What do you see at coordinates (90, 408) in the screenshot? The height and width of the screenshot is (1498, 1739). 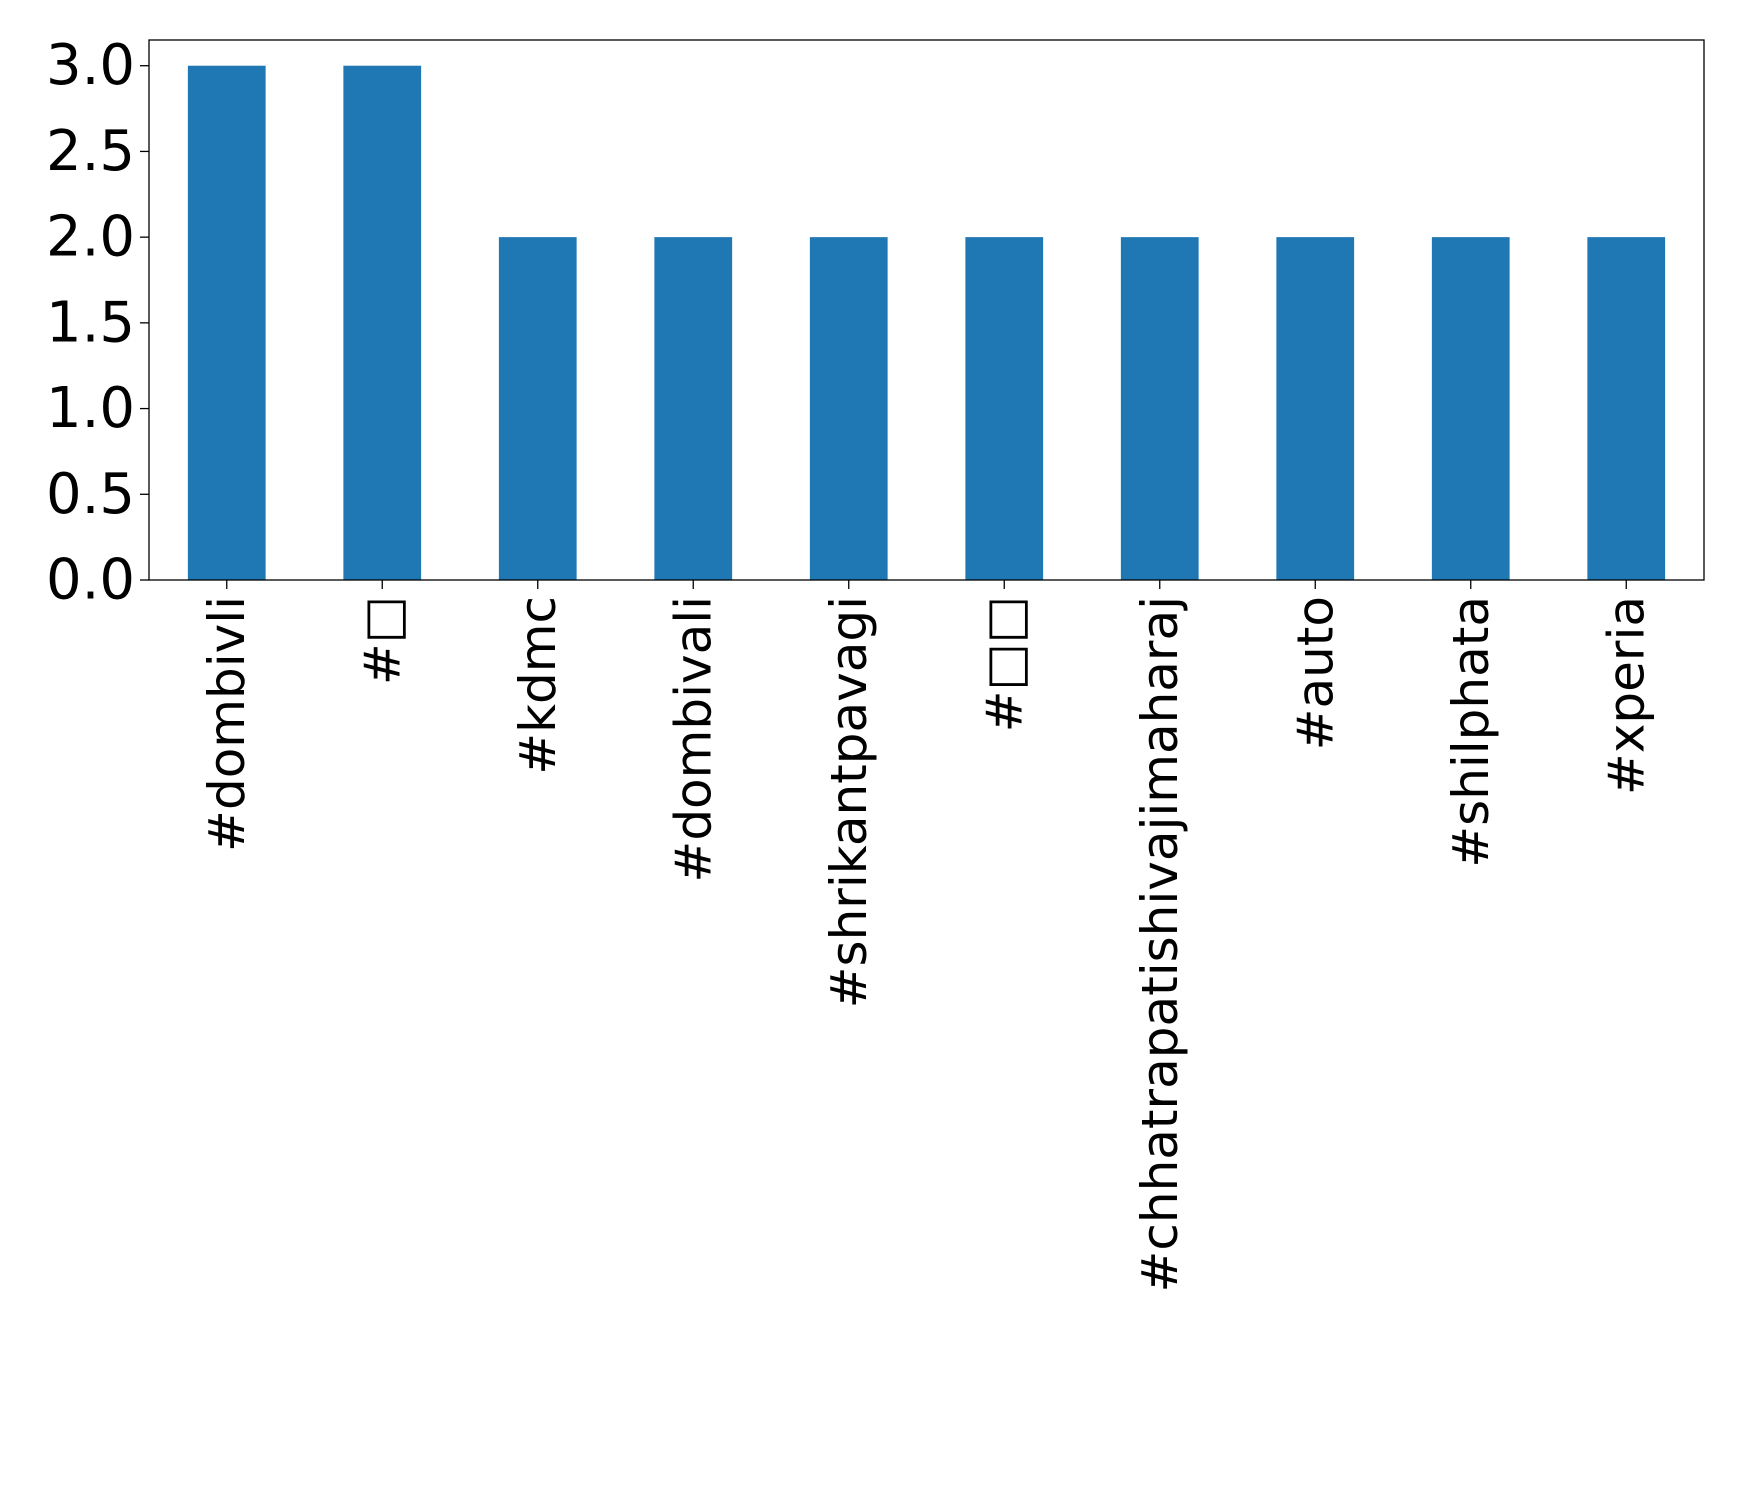 I see `y-tick-label: 1.0` at bounding box center [90, 408].